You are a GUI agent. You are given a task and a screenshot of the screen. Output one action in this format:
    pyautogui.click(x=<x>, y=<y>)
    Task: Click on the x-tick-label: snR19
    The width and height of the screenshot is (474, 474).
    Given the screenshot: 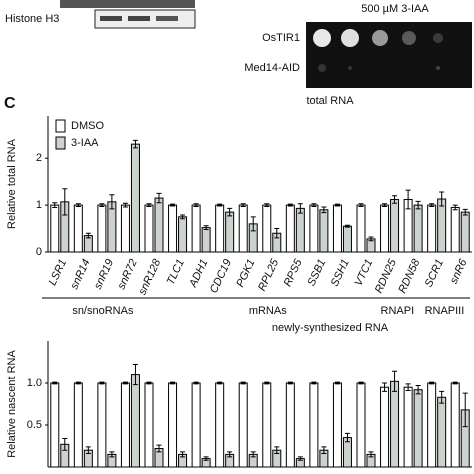 What is the action you would take?
    pyautogui.click(x=104, y=274)
    